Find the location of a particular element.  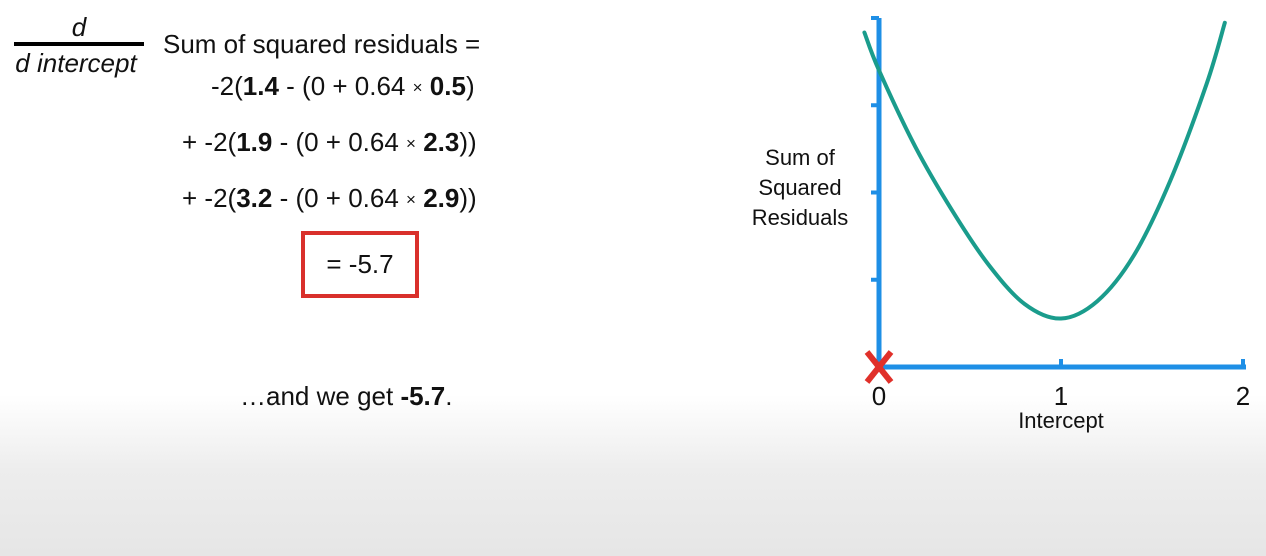

caption-text: …and we get is located at coordinates (320, 396).